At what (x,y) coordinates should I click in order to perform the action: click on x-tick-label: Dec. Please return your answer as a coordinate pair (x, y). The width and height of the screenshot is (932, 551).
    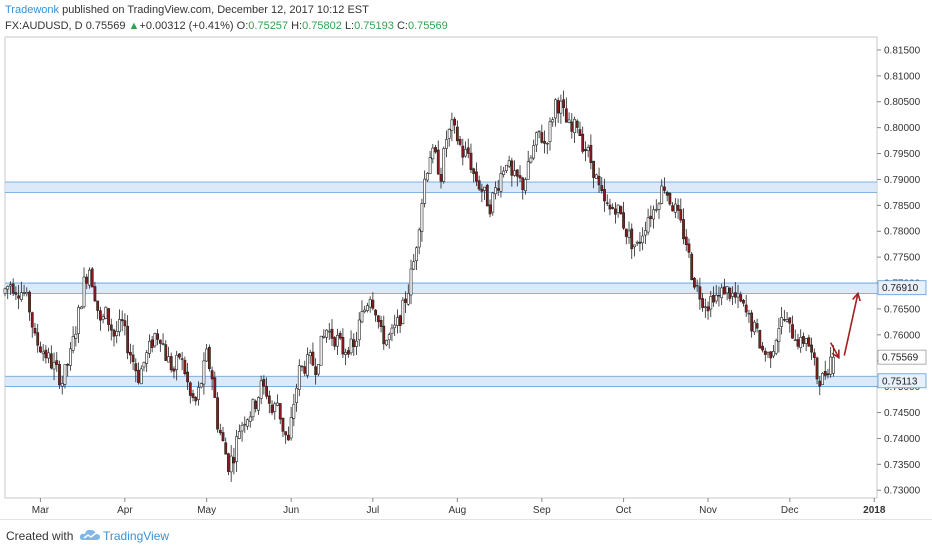
    Looking at the image, I should click on (790, 510).